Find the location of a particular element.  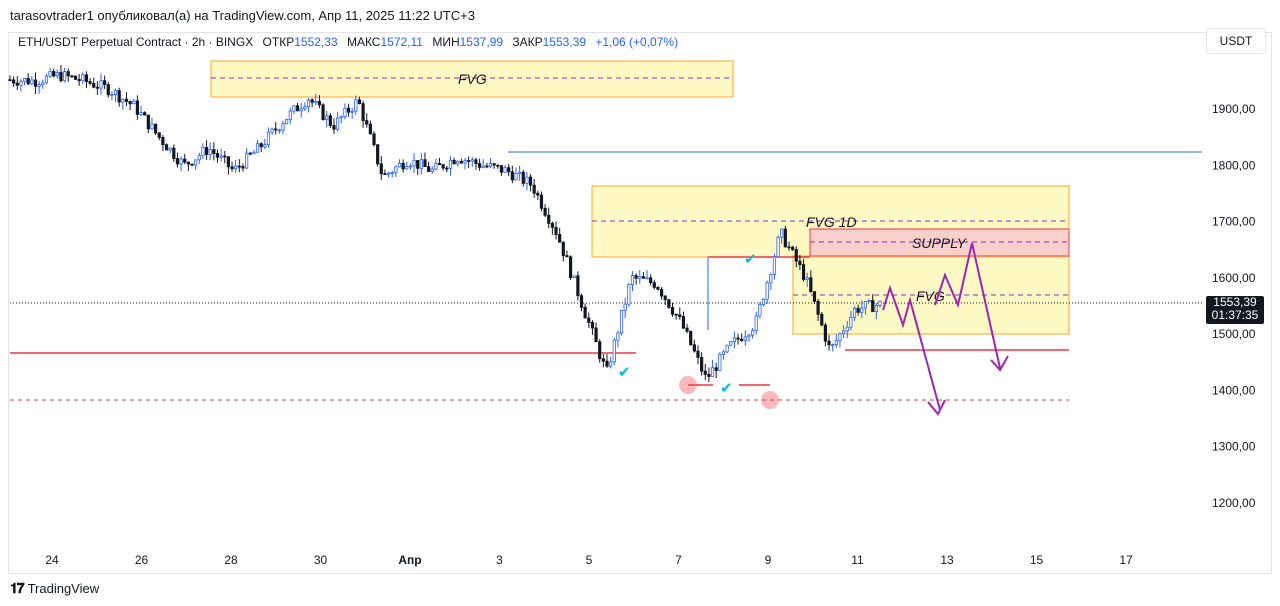

high-label: МАКС is located at coordinates (363, 42).